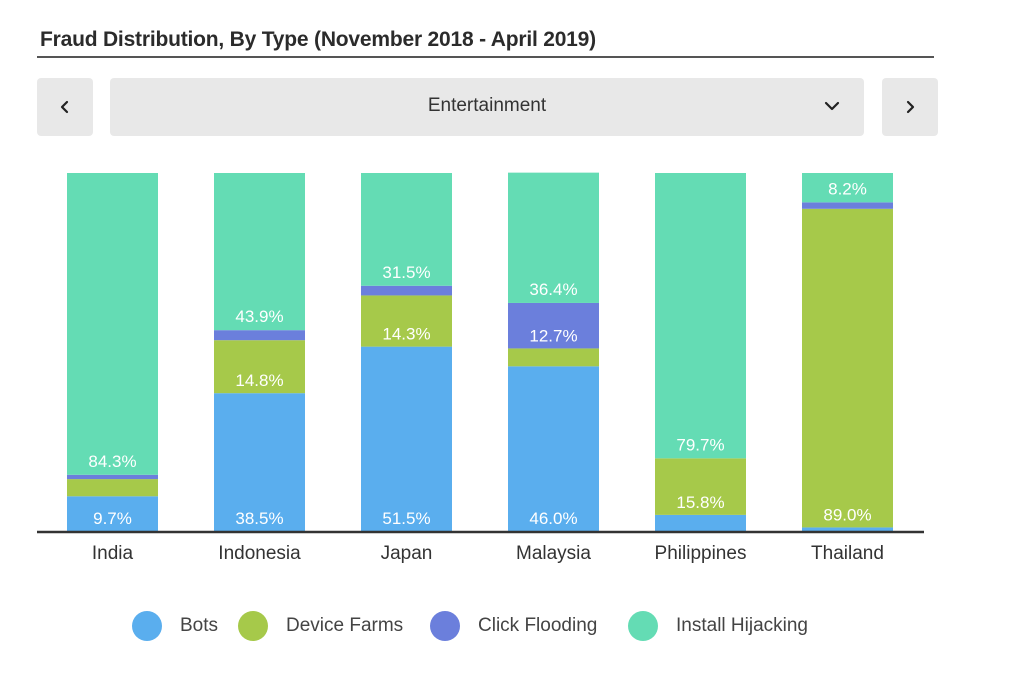  I want to click on bar-segment-click-flooding-thailand, so click(847, 205).